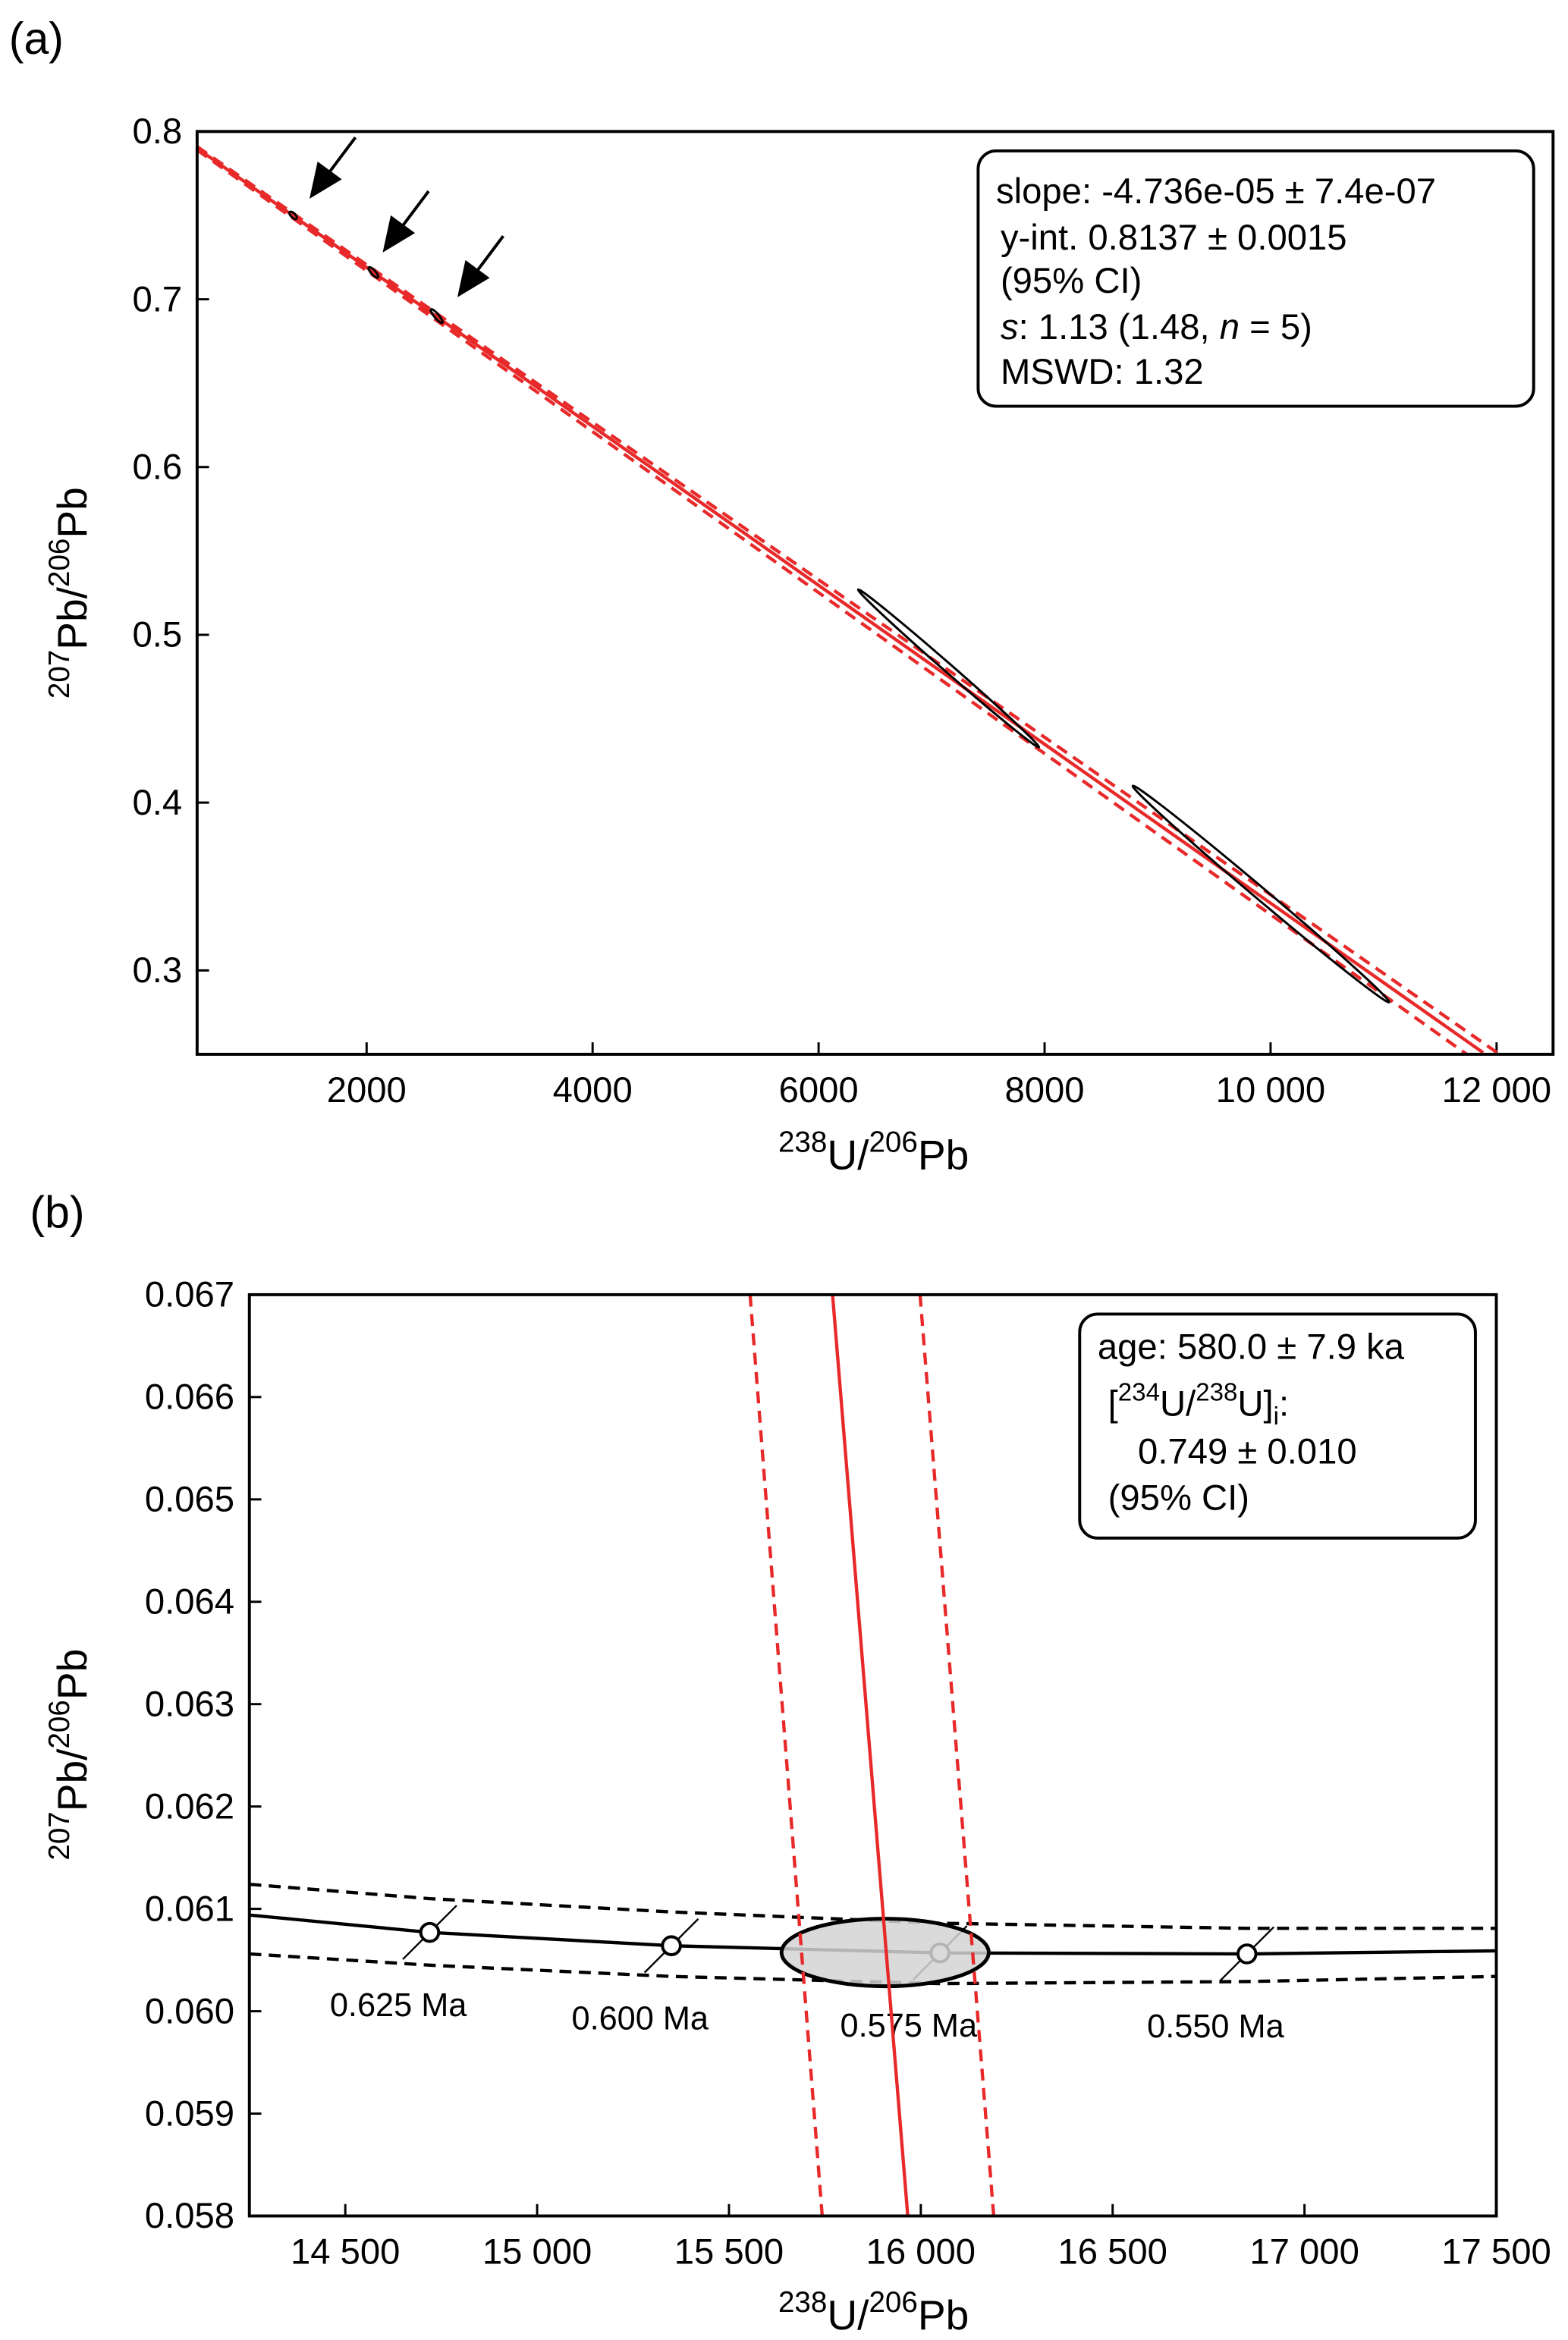 The image size is (1568, 2340). What do you see at coordinates (729, 2252) in the screenshot?
I see `x-tick-label: 15 500` at bounding box center [729, 2252].